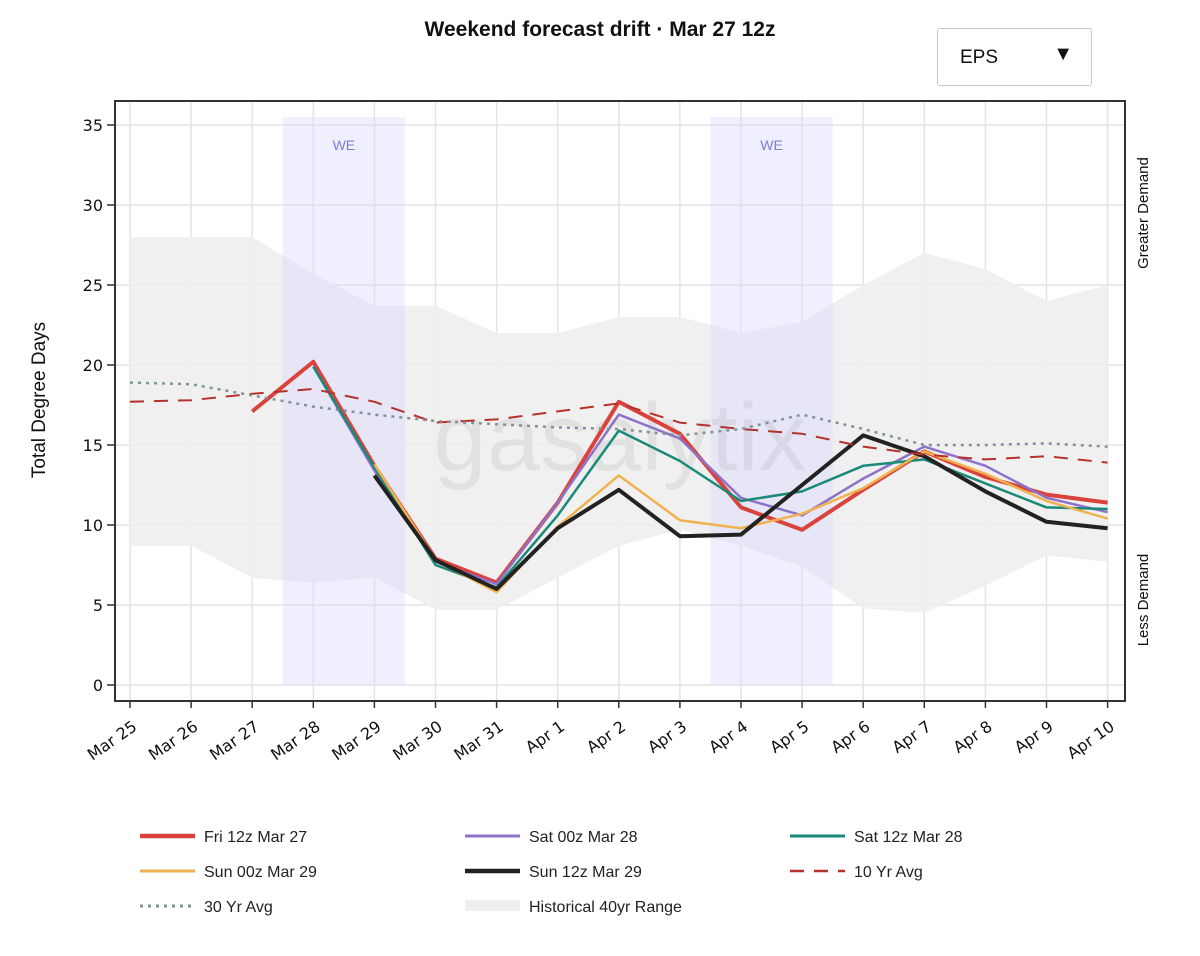 This screenshot has width=1200, height=956. What do you see at coordinates (912, 737) in the screenshot?
I see `x-tick-label: Apr 7` at bounding box center [912, 737].